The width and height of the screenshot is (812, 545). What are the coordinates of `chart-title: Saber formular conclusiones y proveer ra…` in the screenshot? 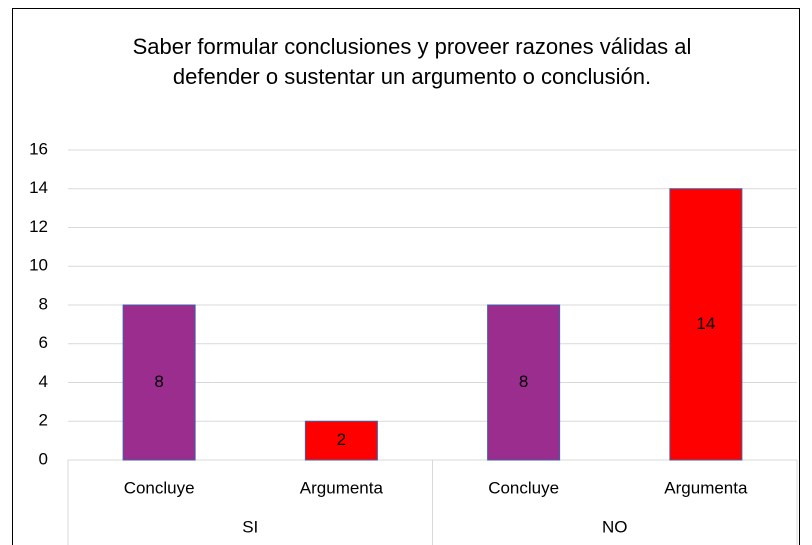 It's located at (412, 61).